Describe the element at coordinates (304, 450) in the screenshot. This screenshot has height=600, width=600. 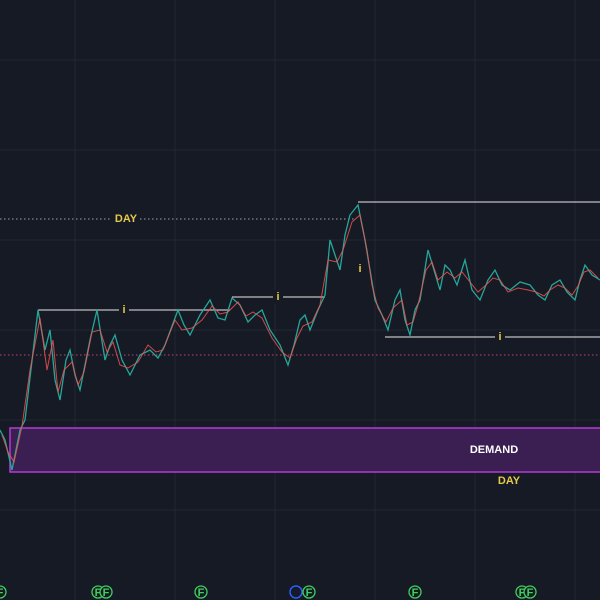
I see `demand-zone` at that location.